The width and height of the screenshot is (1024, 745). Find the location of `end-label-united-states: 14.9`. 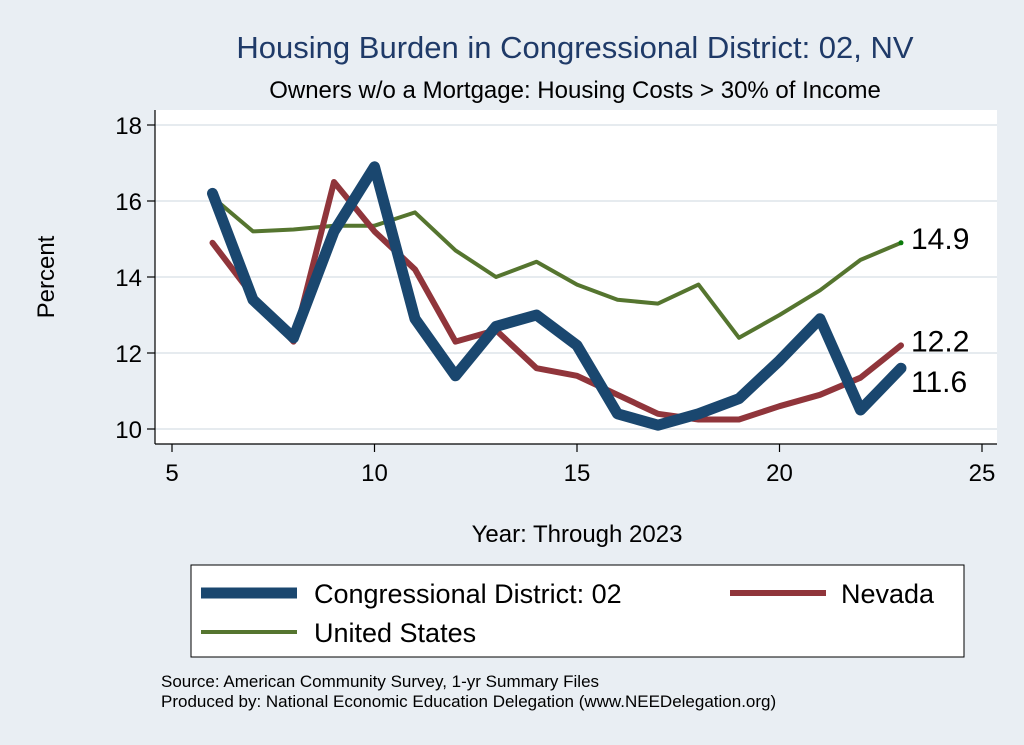

end-label-united-states: 14.9 is located at coordinates (940, 239).